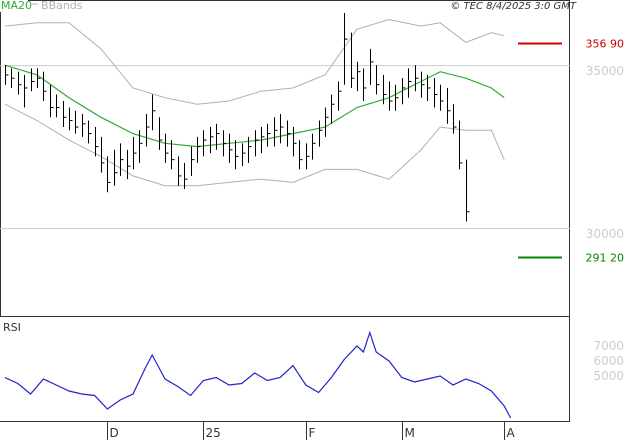 The height and width of the screenshot is (440, 627). What do you see at coordinates (605, 71) in the screenshot?
I see `price-tick-label: 35000` at bounding box center [605, 71].